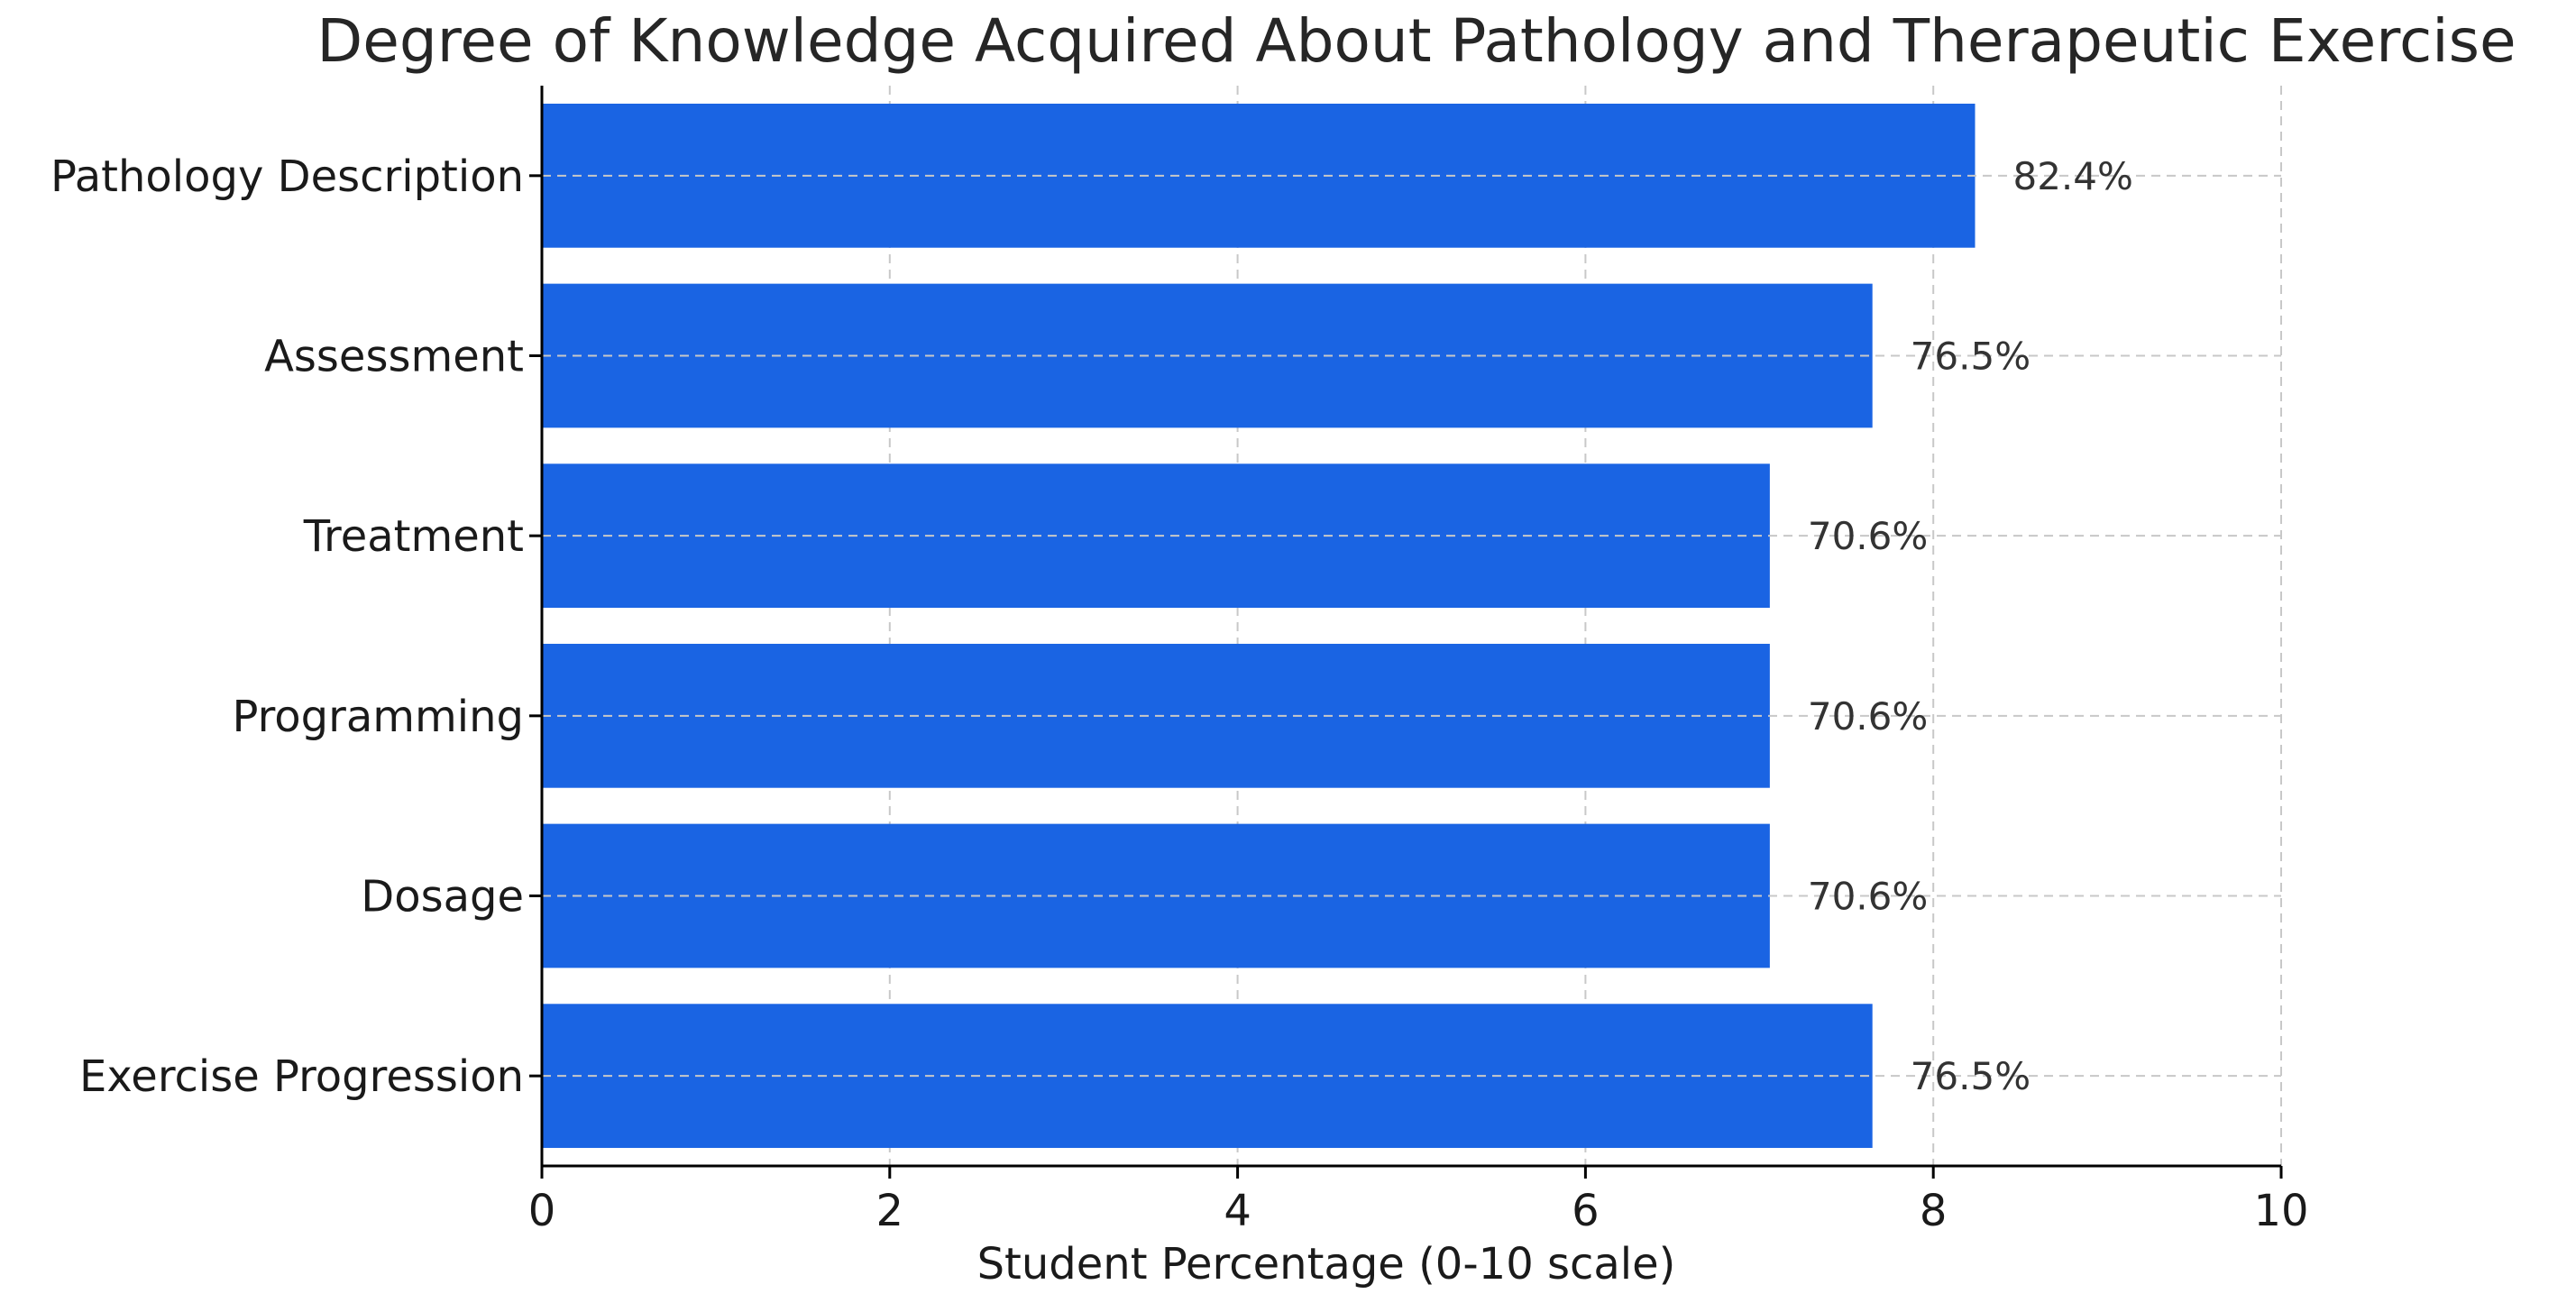 The image size is (2576, 1303). Describe the element at coordinates (1326, 1264) in the screenshot. I see `x-axis-title: Student Percentage (0-10 scale)` at that location.